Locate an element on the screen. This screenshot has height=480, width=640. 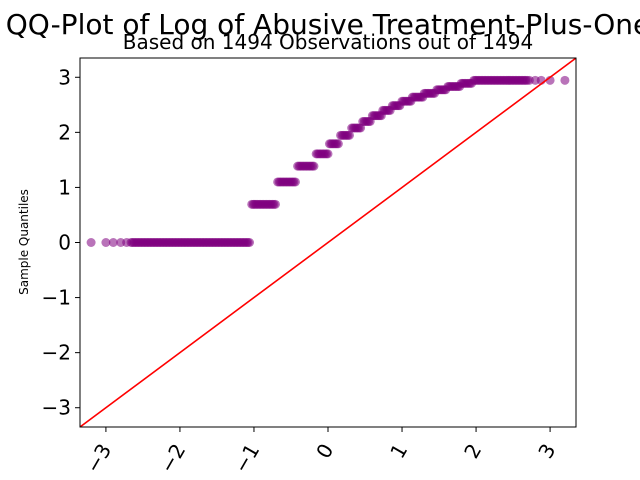
y-tick-label: 3 is located at coordinates (64, 77).